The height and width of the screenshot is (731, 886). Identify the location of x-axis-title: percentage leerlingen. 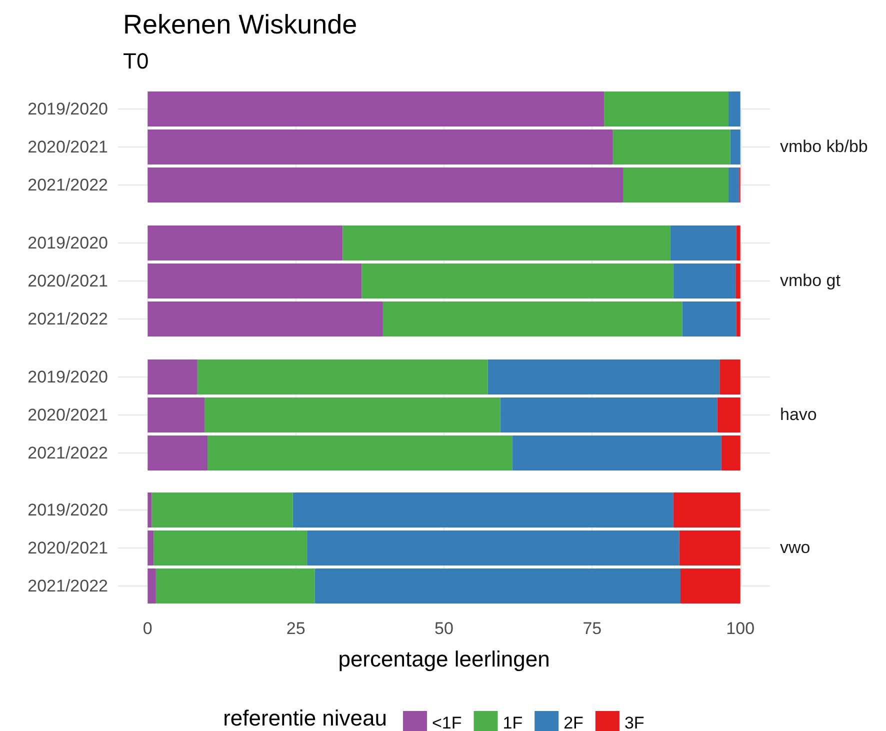
(444, 659).